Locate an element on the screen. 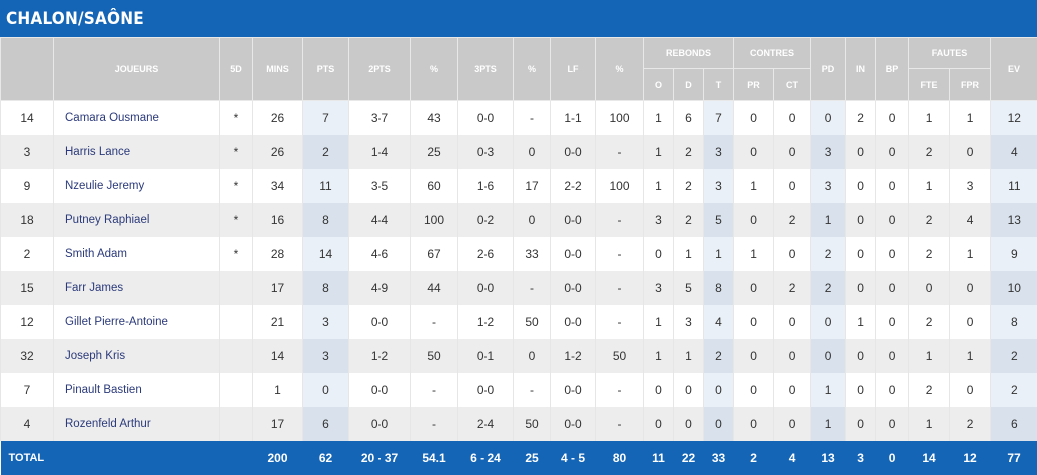 The image size is (1037, 475). col-fautes-fpr: FPR is located at coordinates (970, 85).